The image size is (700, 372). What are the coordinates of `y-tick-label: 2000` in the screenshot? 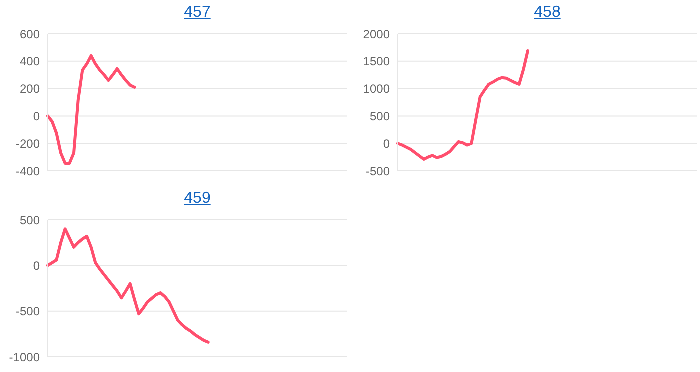 It's located at (376, 34).